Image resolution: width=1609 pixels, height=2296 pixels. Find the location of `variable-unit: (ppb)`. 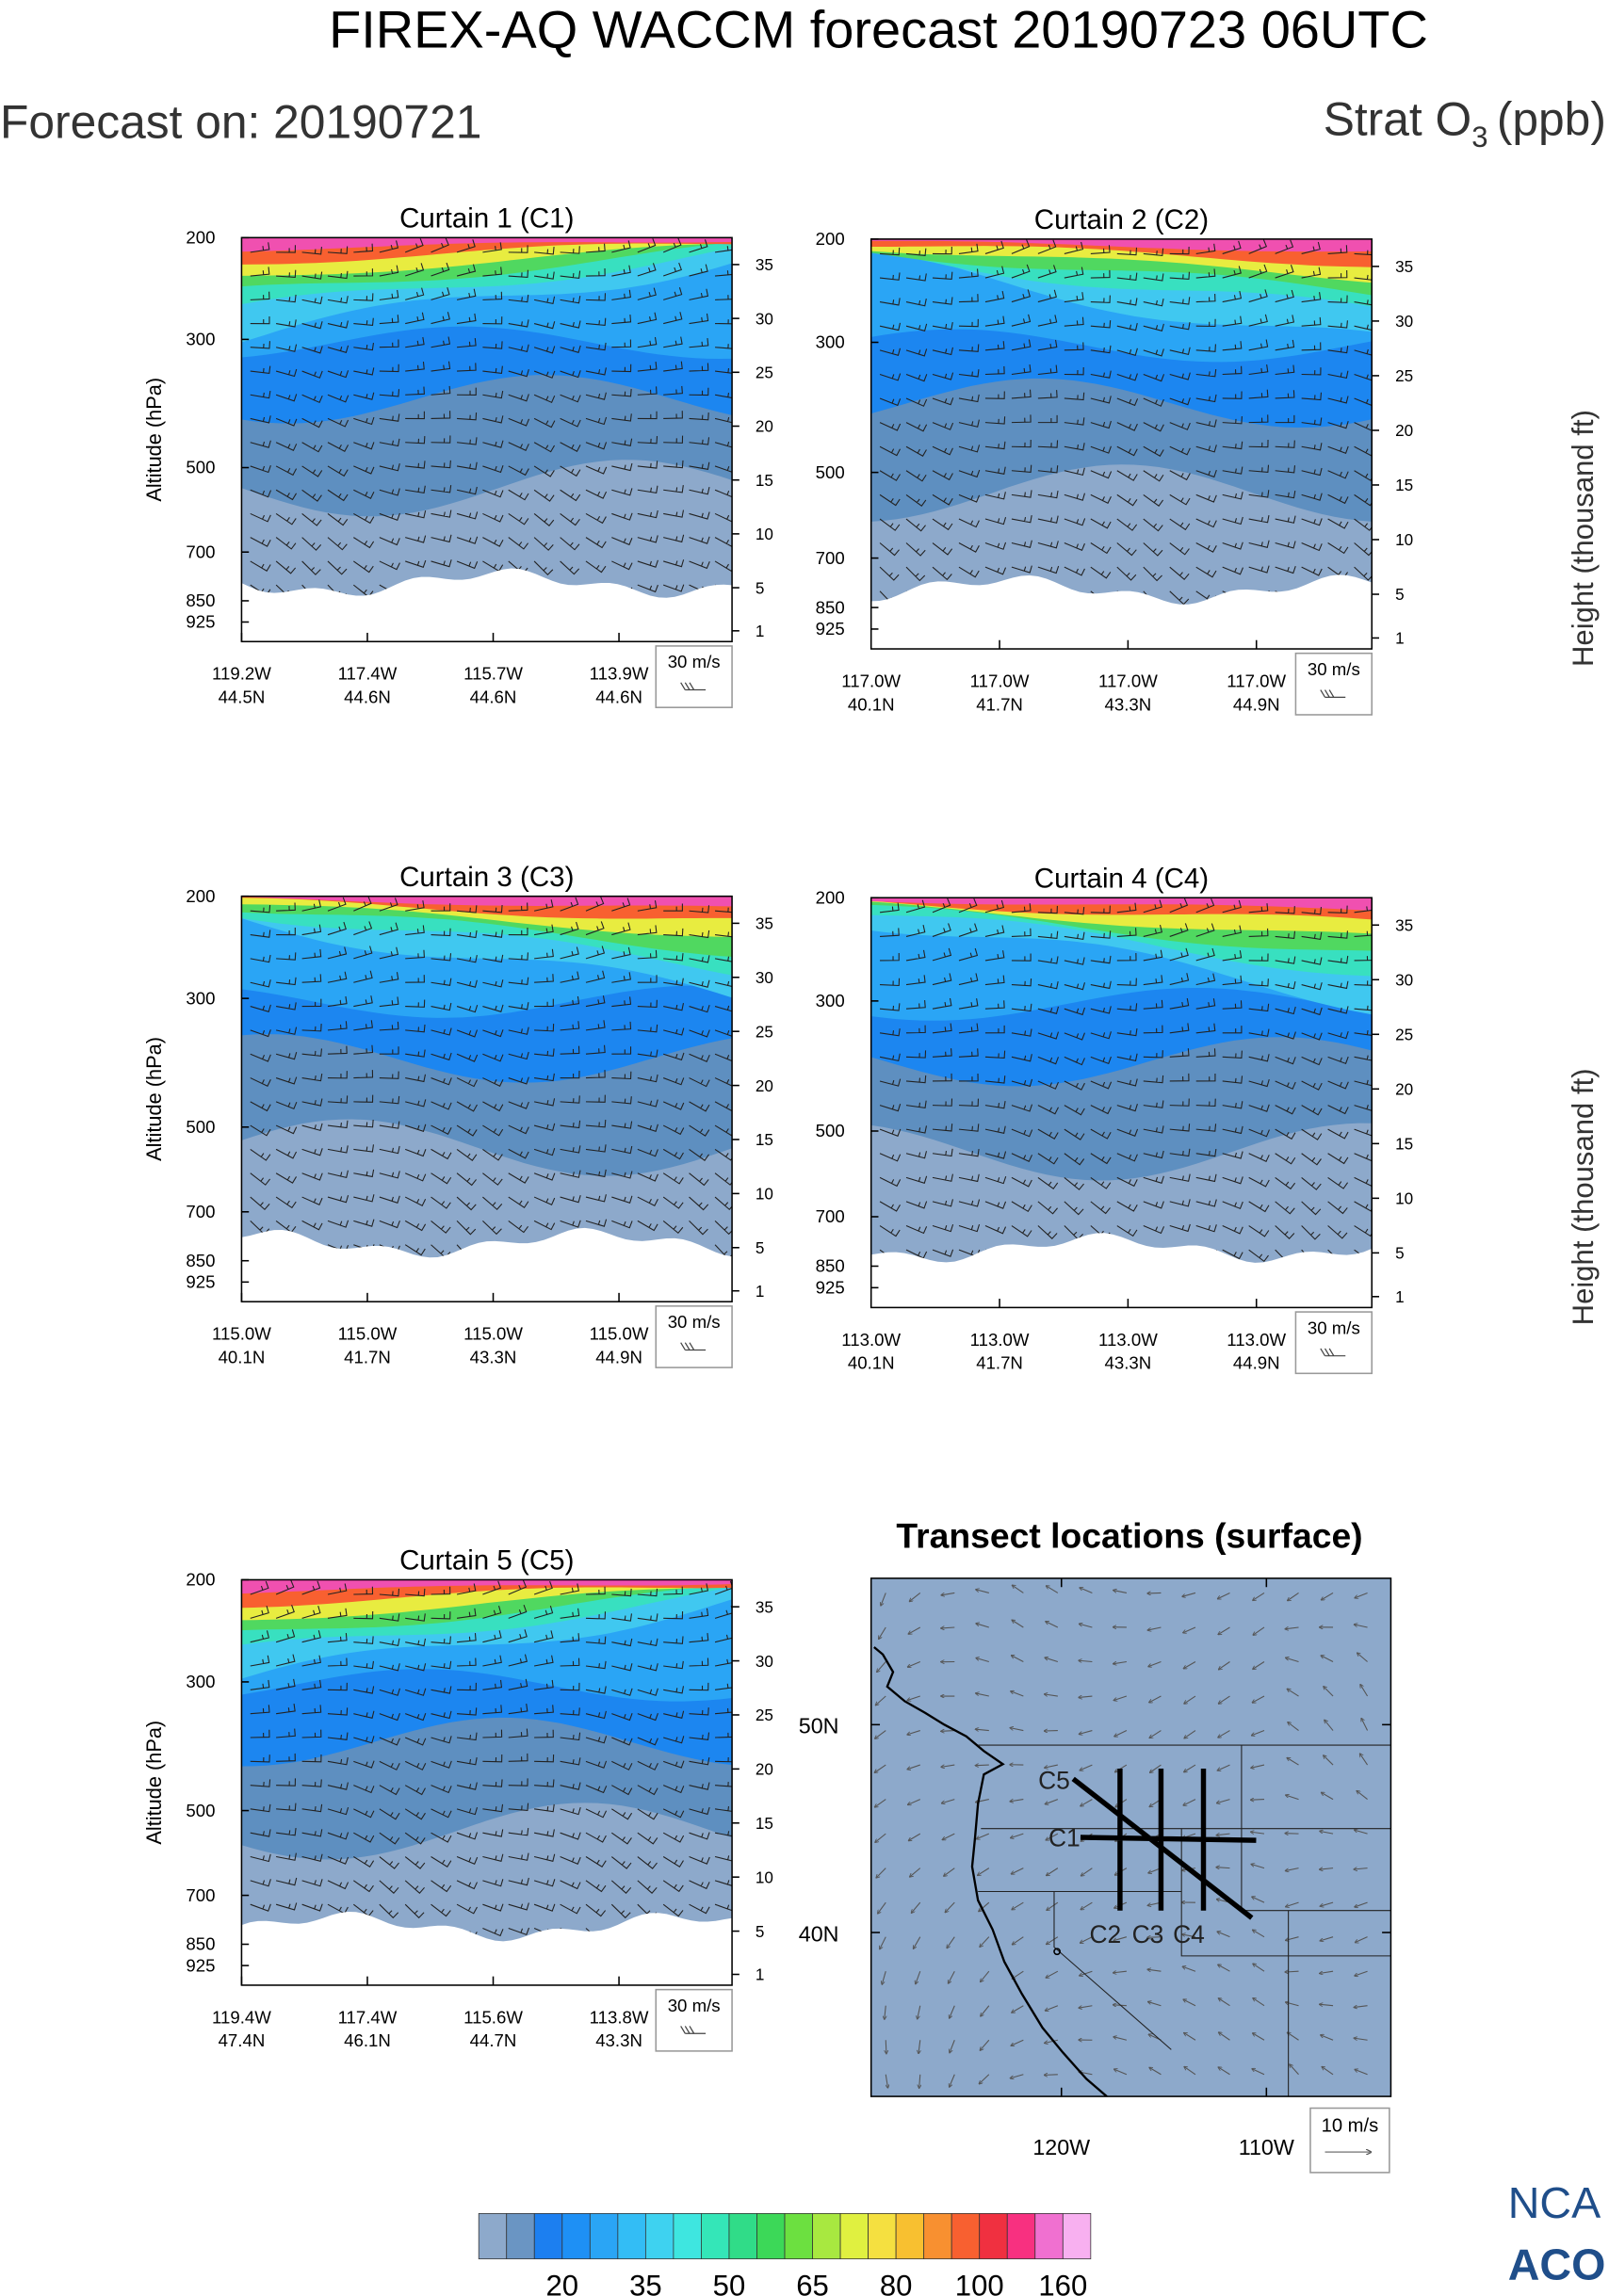

variable-unit: (ppb) is located at coordinates (1551, 119).